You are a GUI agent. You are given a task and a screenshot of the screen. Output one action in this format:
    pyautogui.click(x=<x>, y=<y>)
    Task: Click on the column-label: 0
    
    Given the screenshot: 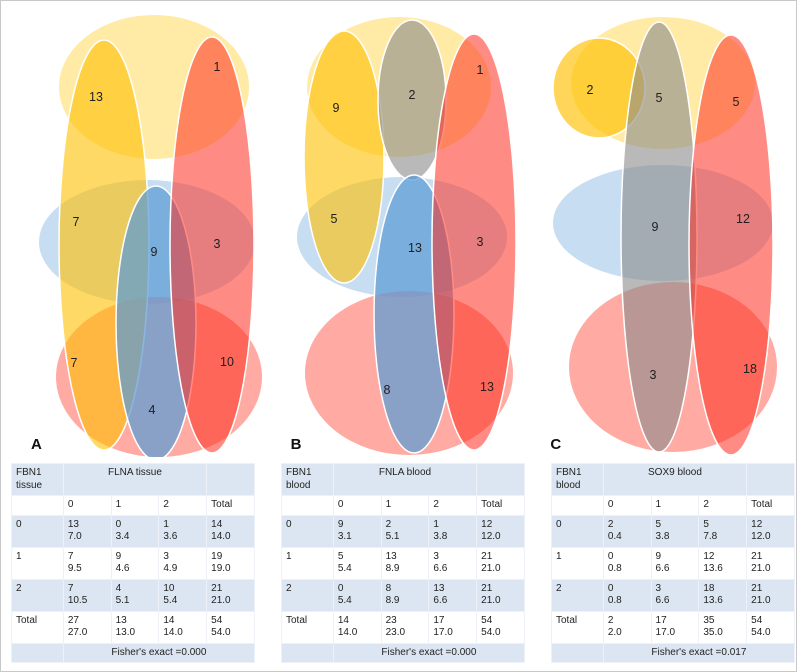 What is the action you would take?
    pyautogui.click(x=357, y=505)
    